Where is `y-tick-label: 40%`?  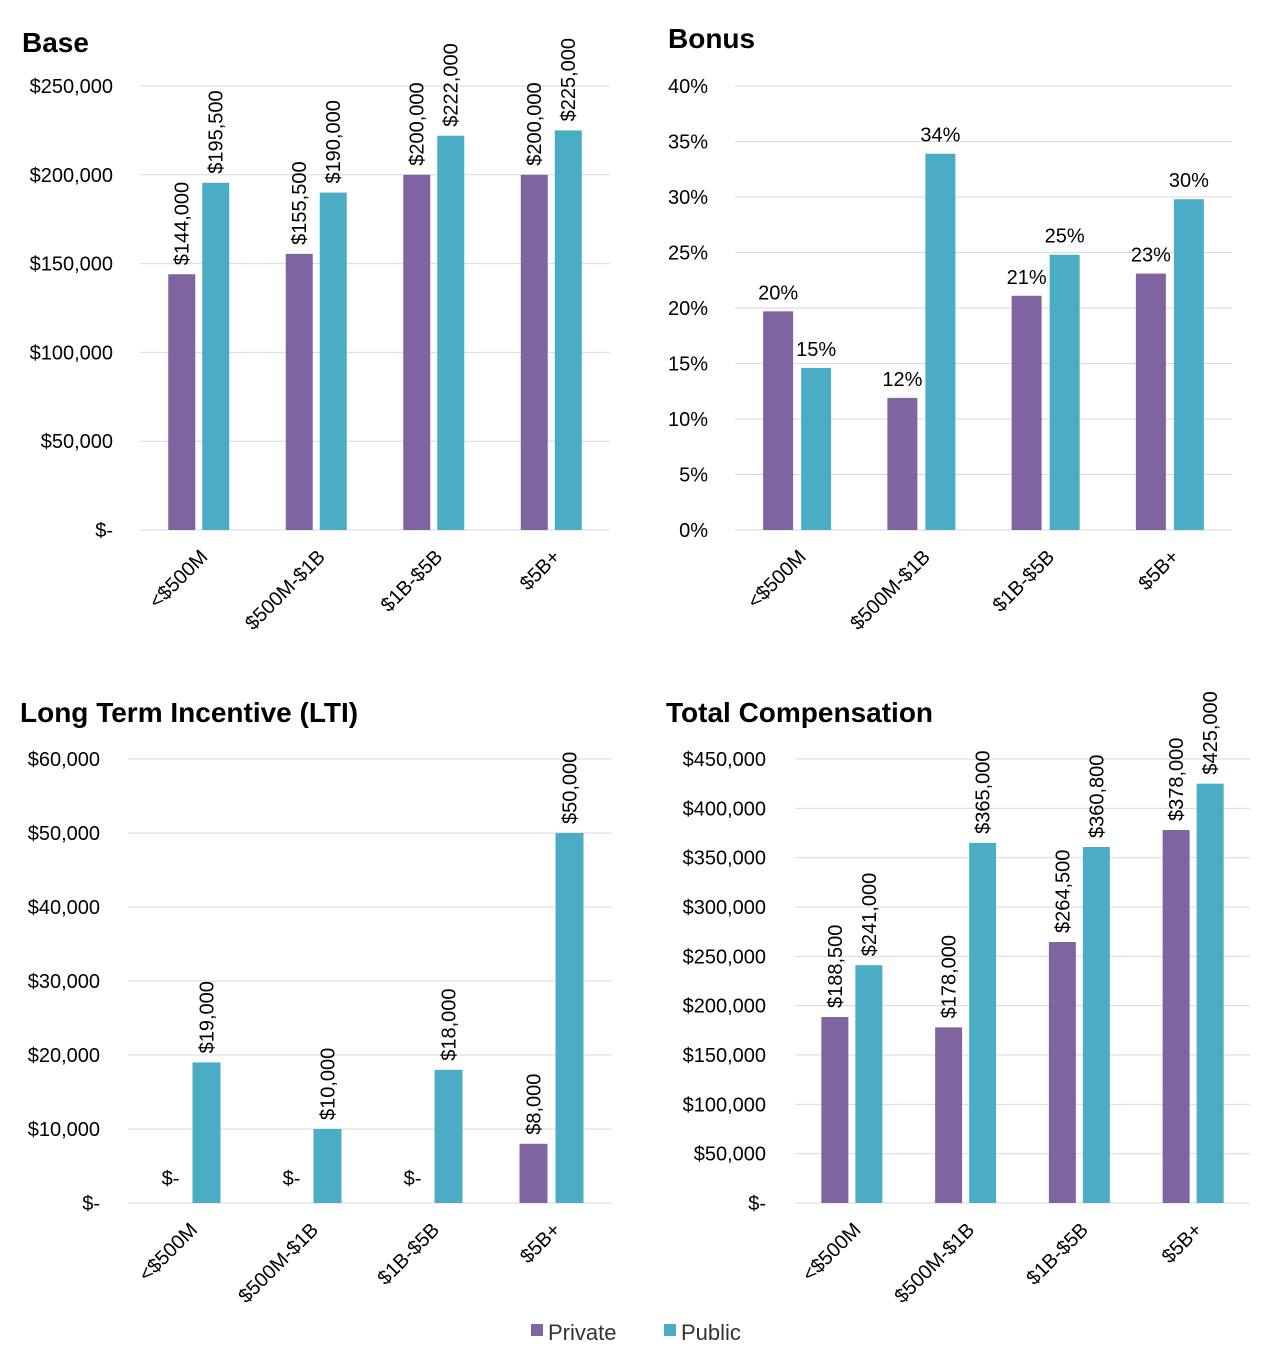 y-tick-label: 40% is located at coordinates (688, 87).